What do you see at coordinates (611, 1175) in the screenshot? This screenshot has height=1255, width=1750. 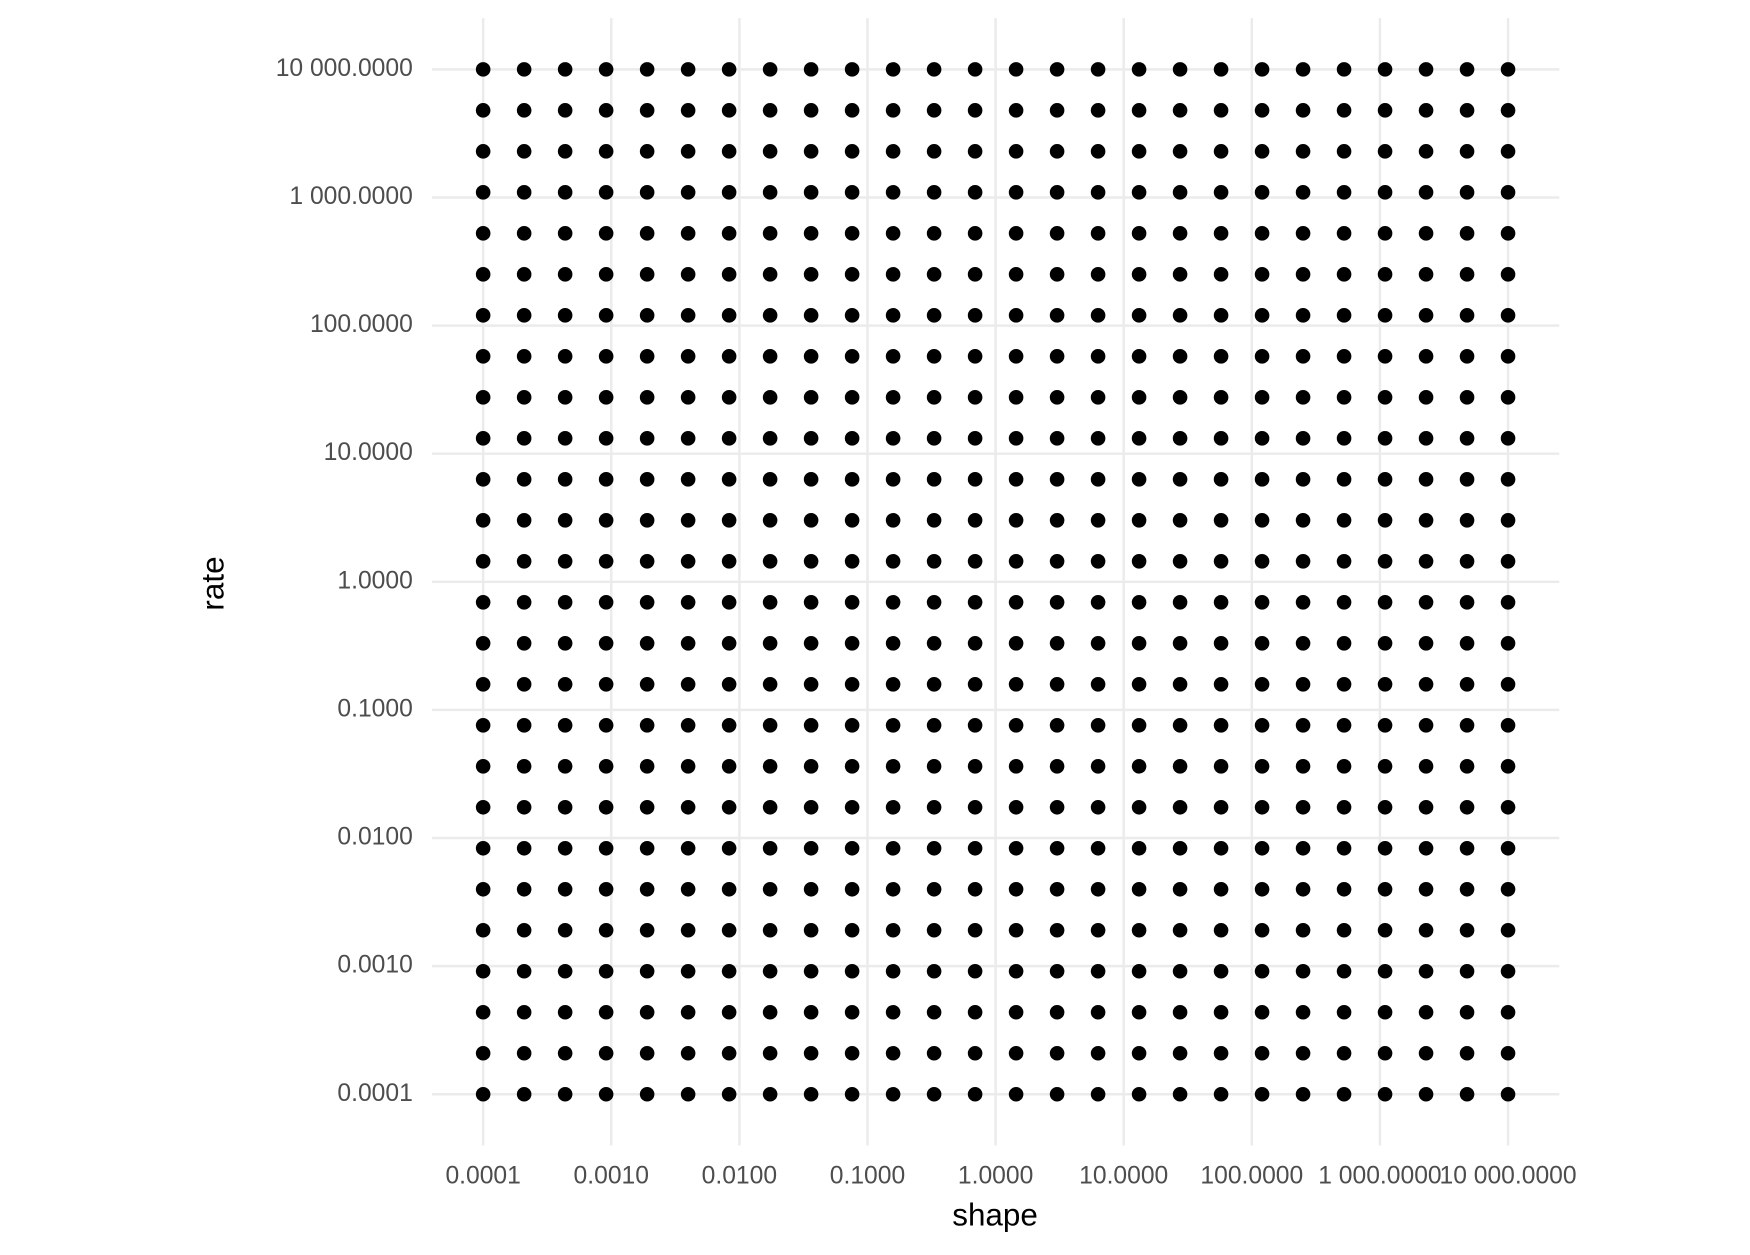 I see `x-tick-label: 0.0010` at bounding box center [611, 1175].